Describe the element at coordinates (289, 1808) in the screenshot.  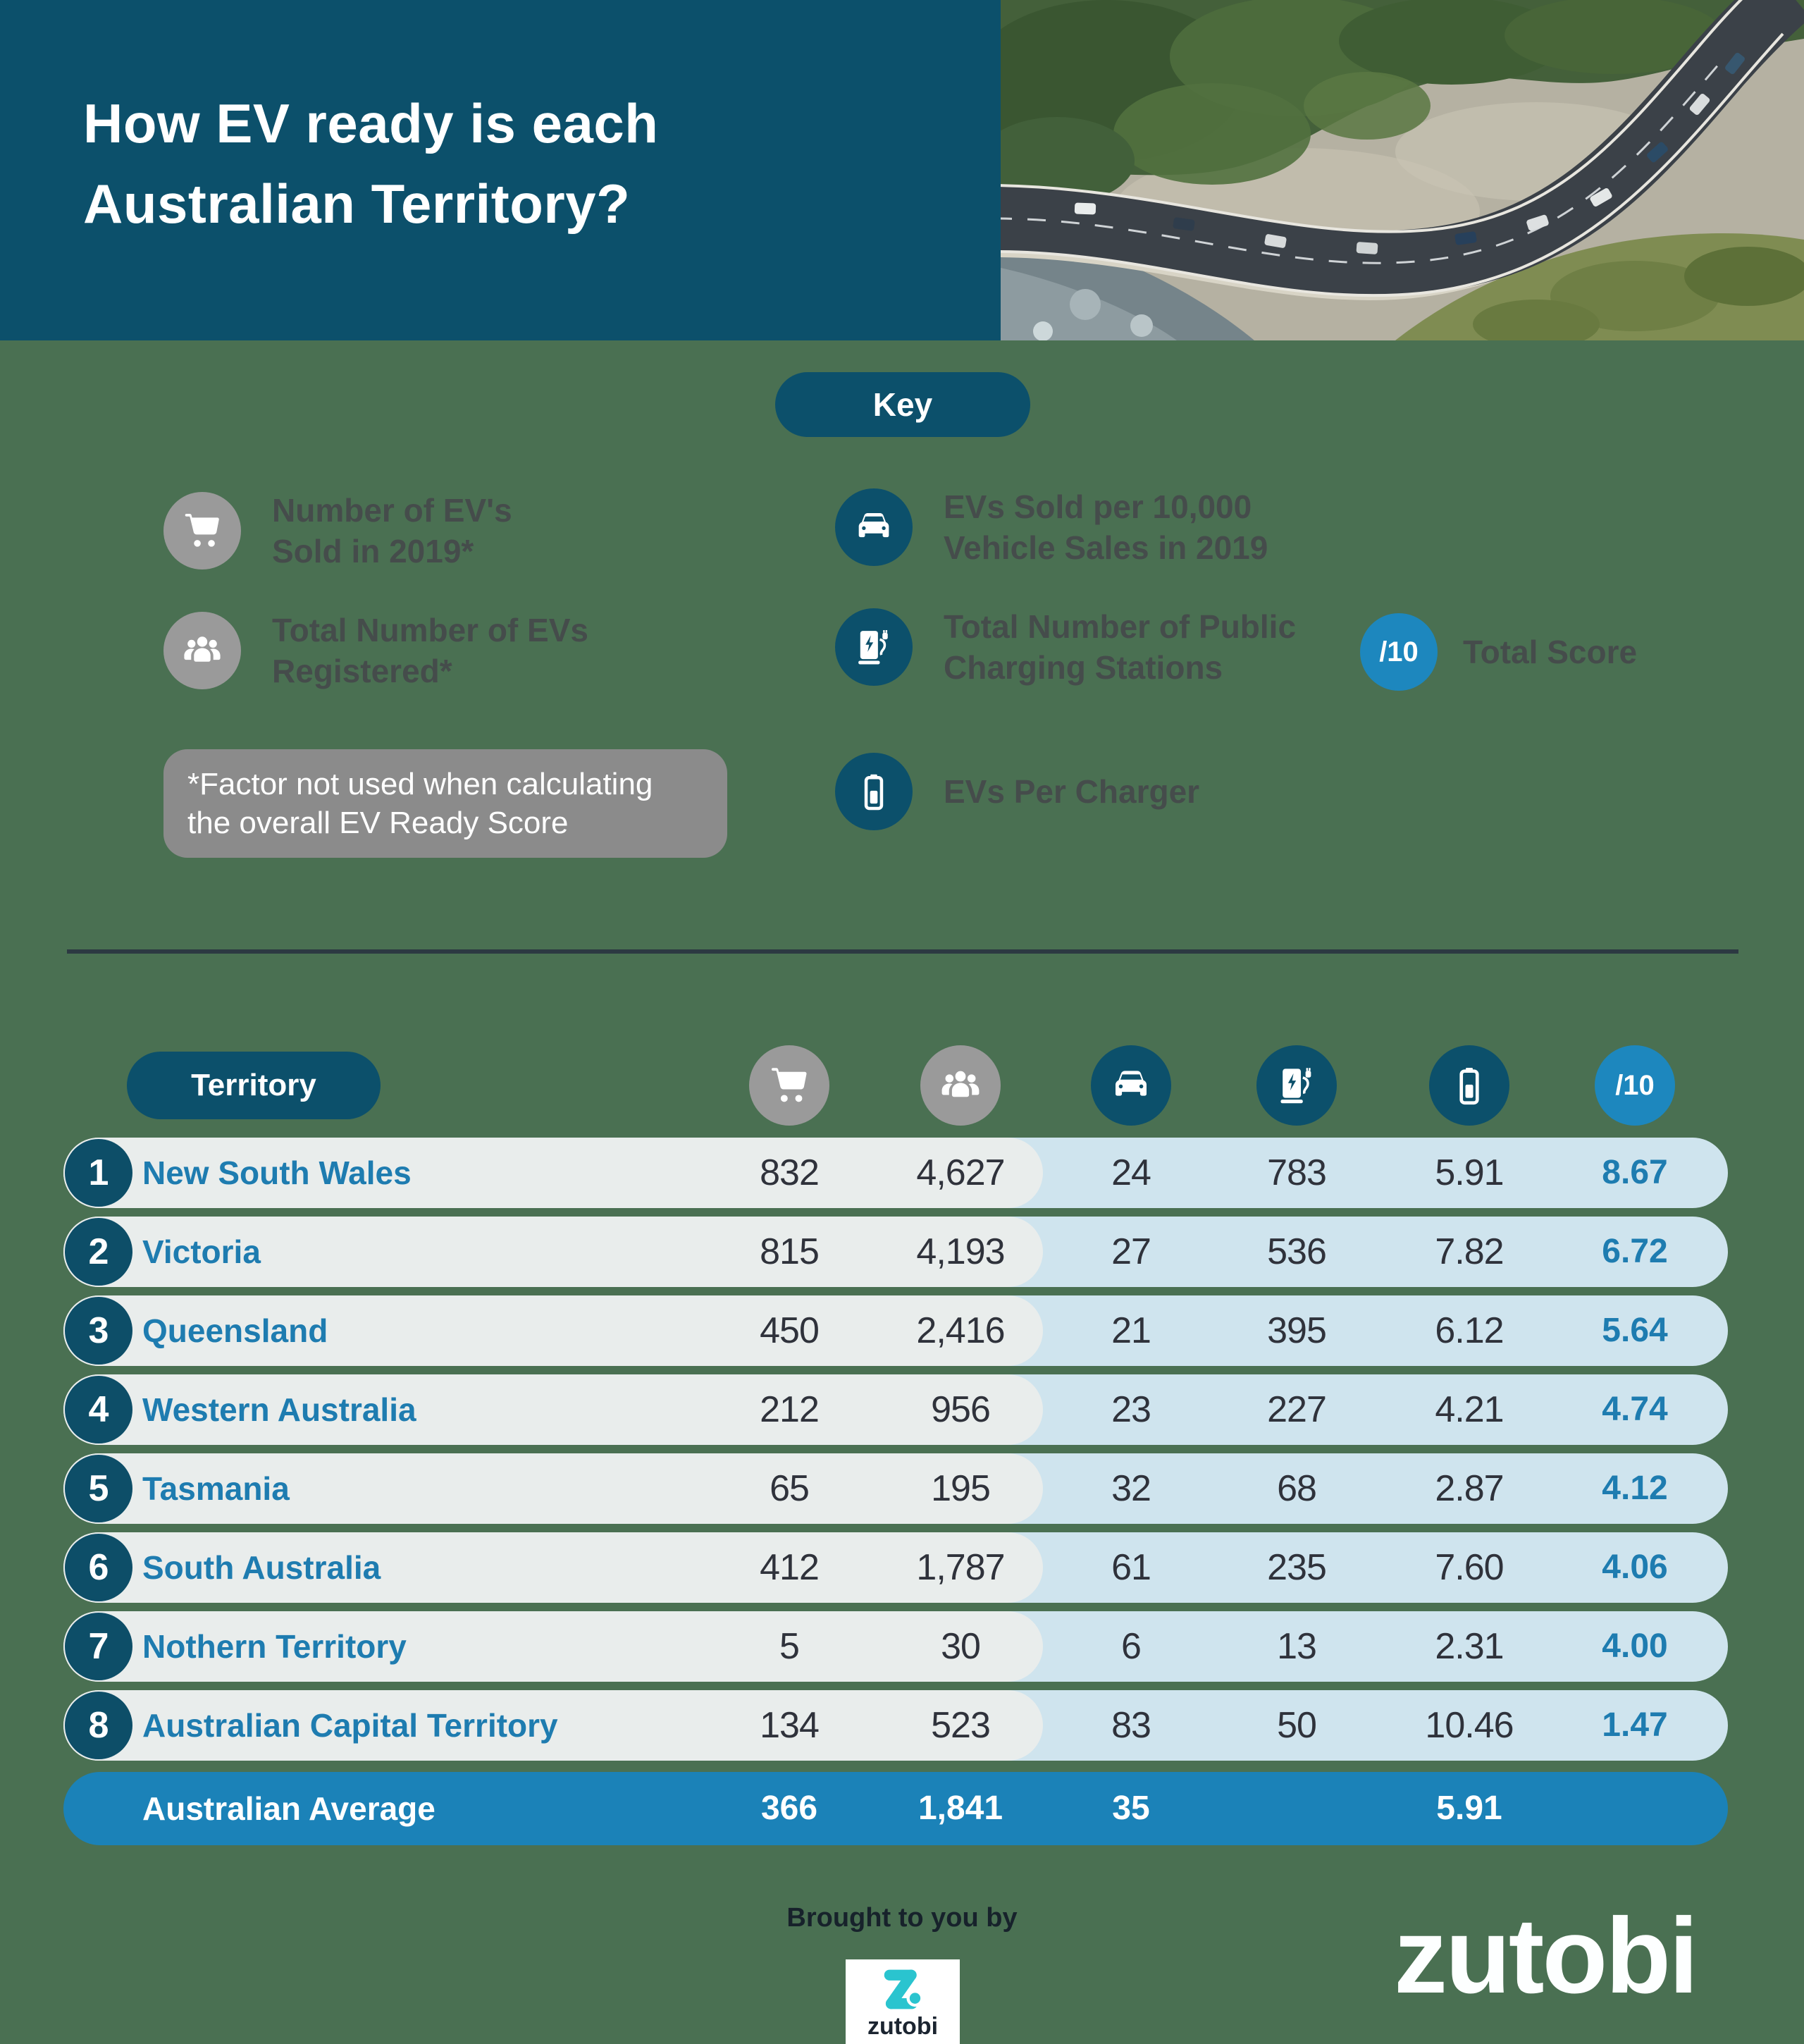
I see `average-row-label: Australian Average` at that location.